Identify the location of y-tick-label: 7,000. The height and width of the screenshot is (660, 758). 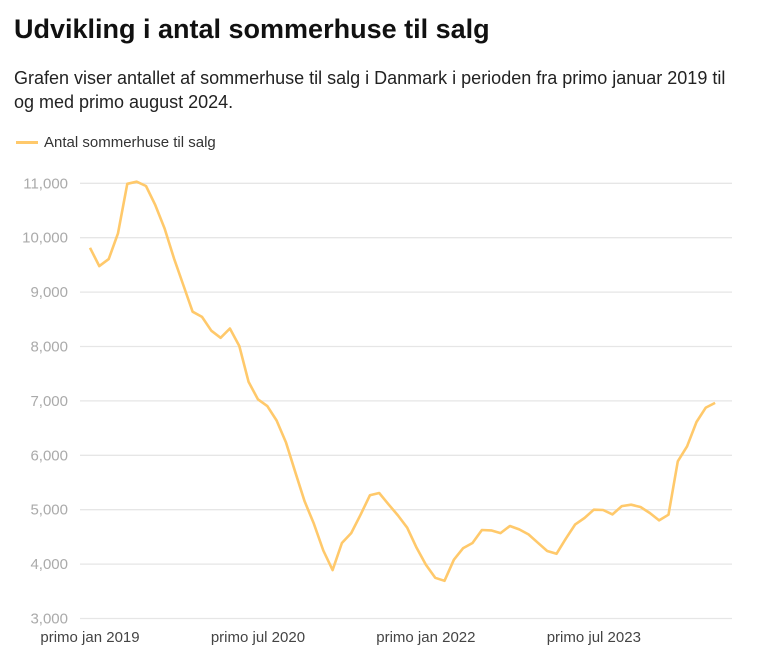
(49, 401).